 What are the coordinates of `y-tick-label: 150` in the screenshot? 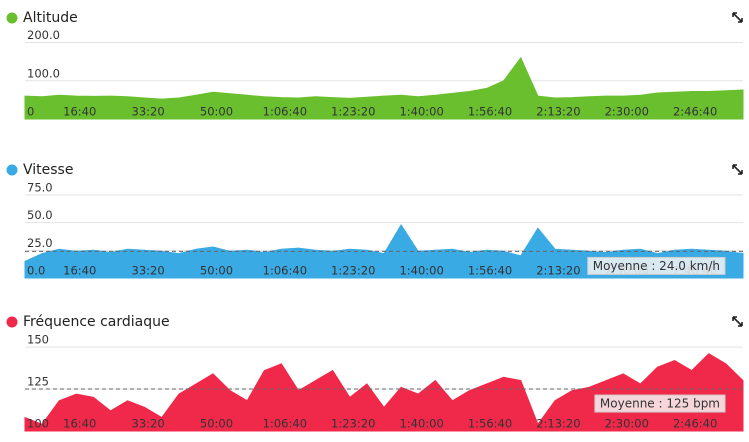 It's located at (38, 340).